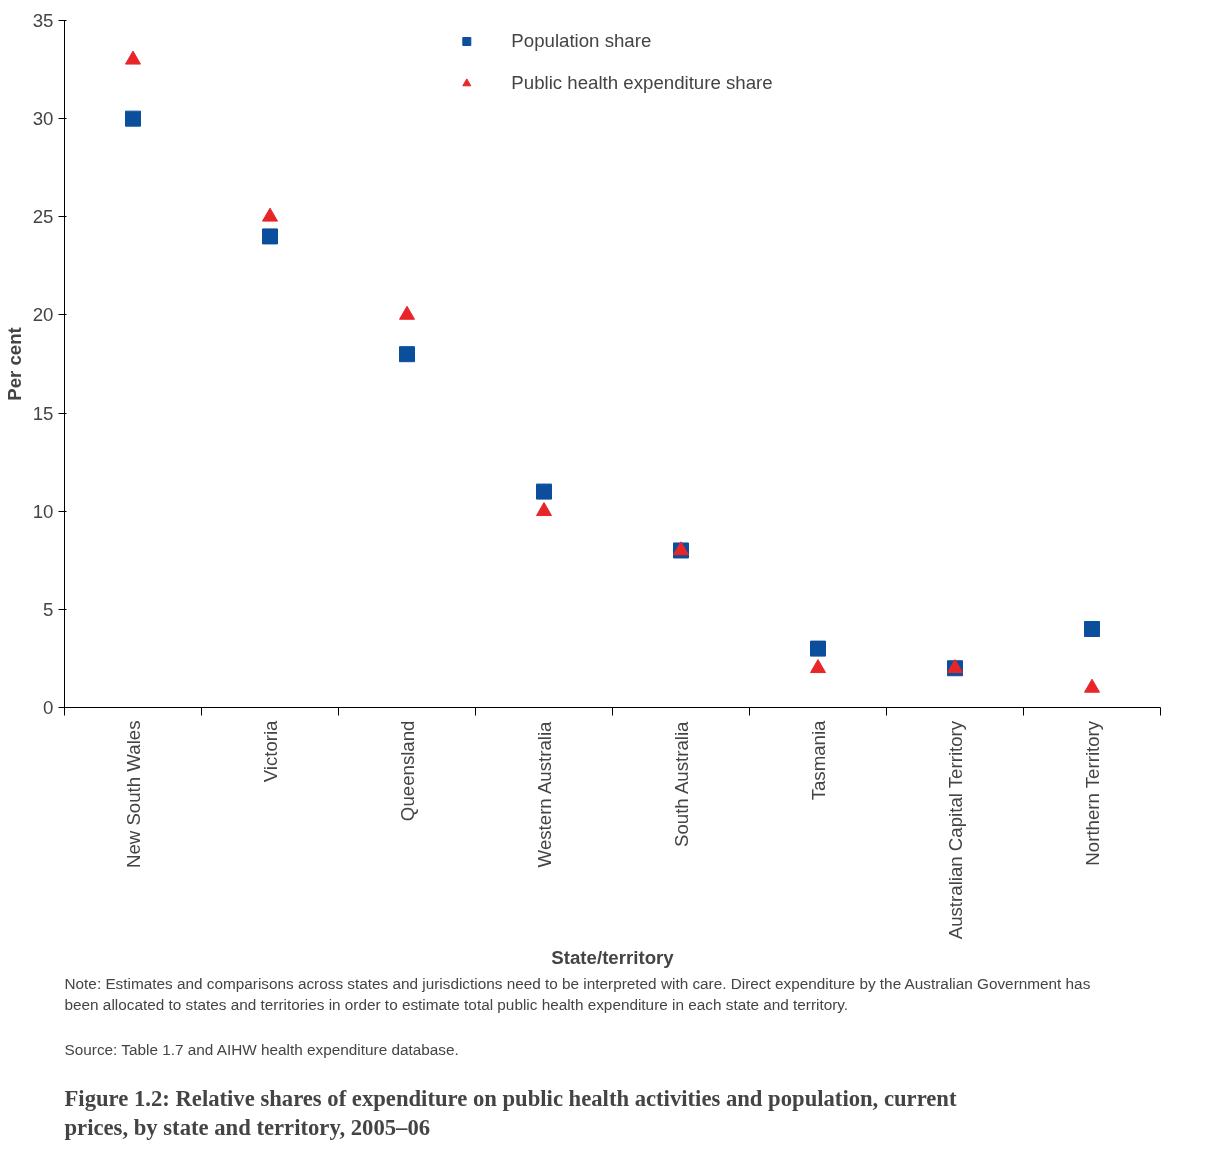 This screenshot has width=1212, height=1162. Describe the element at coordinates (14, 364) in the screenshot. I see `y-axis-title: Per cent` at that location.